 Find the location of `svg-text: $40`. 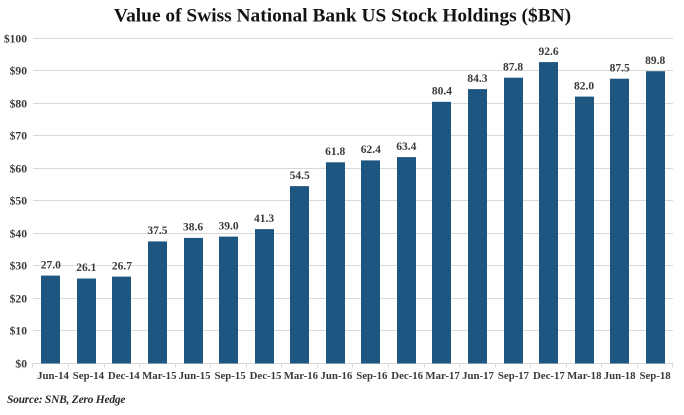

svg-text: $40 is located at coordinates (19, 233).